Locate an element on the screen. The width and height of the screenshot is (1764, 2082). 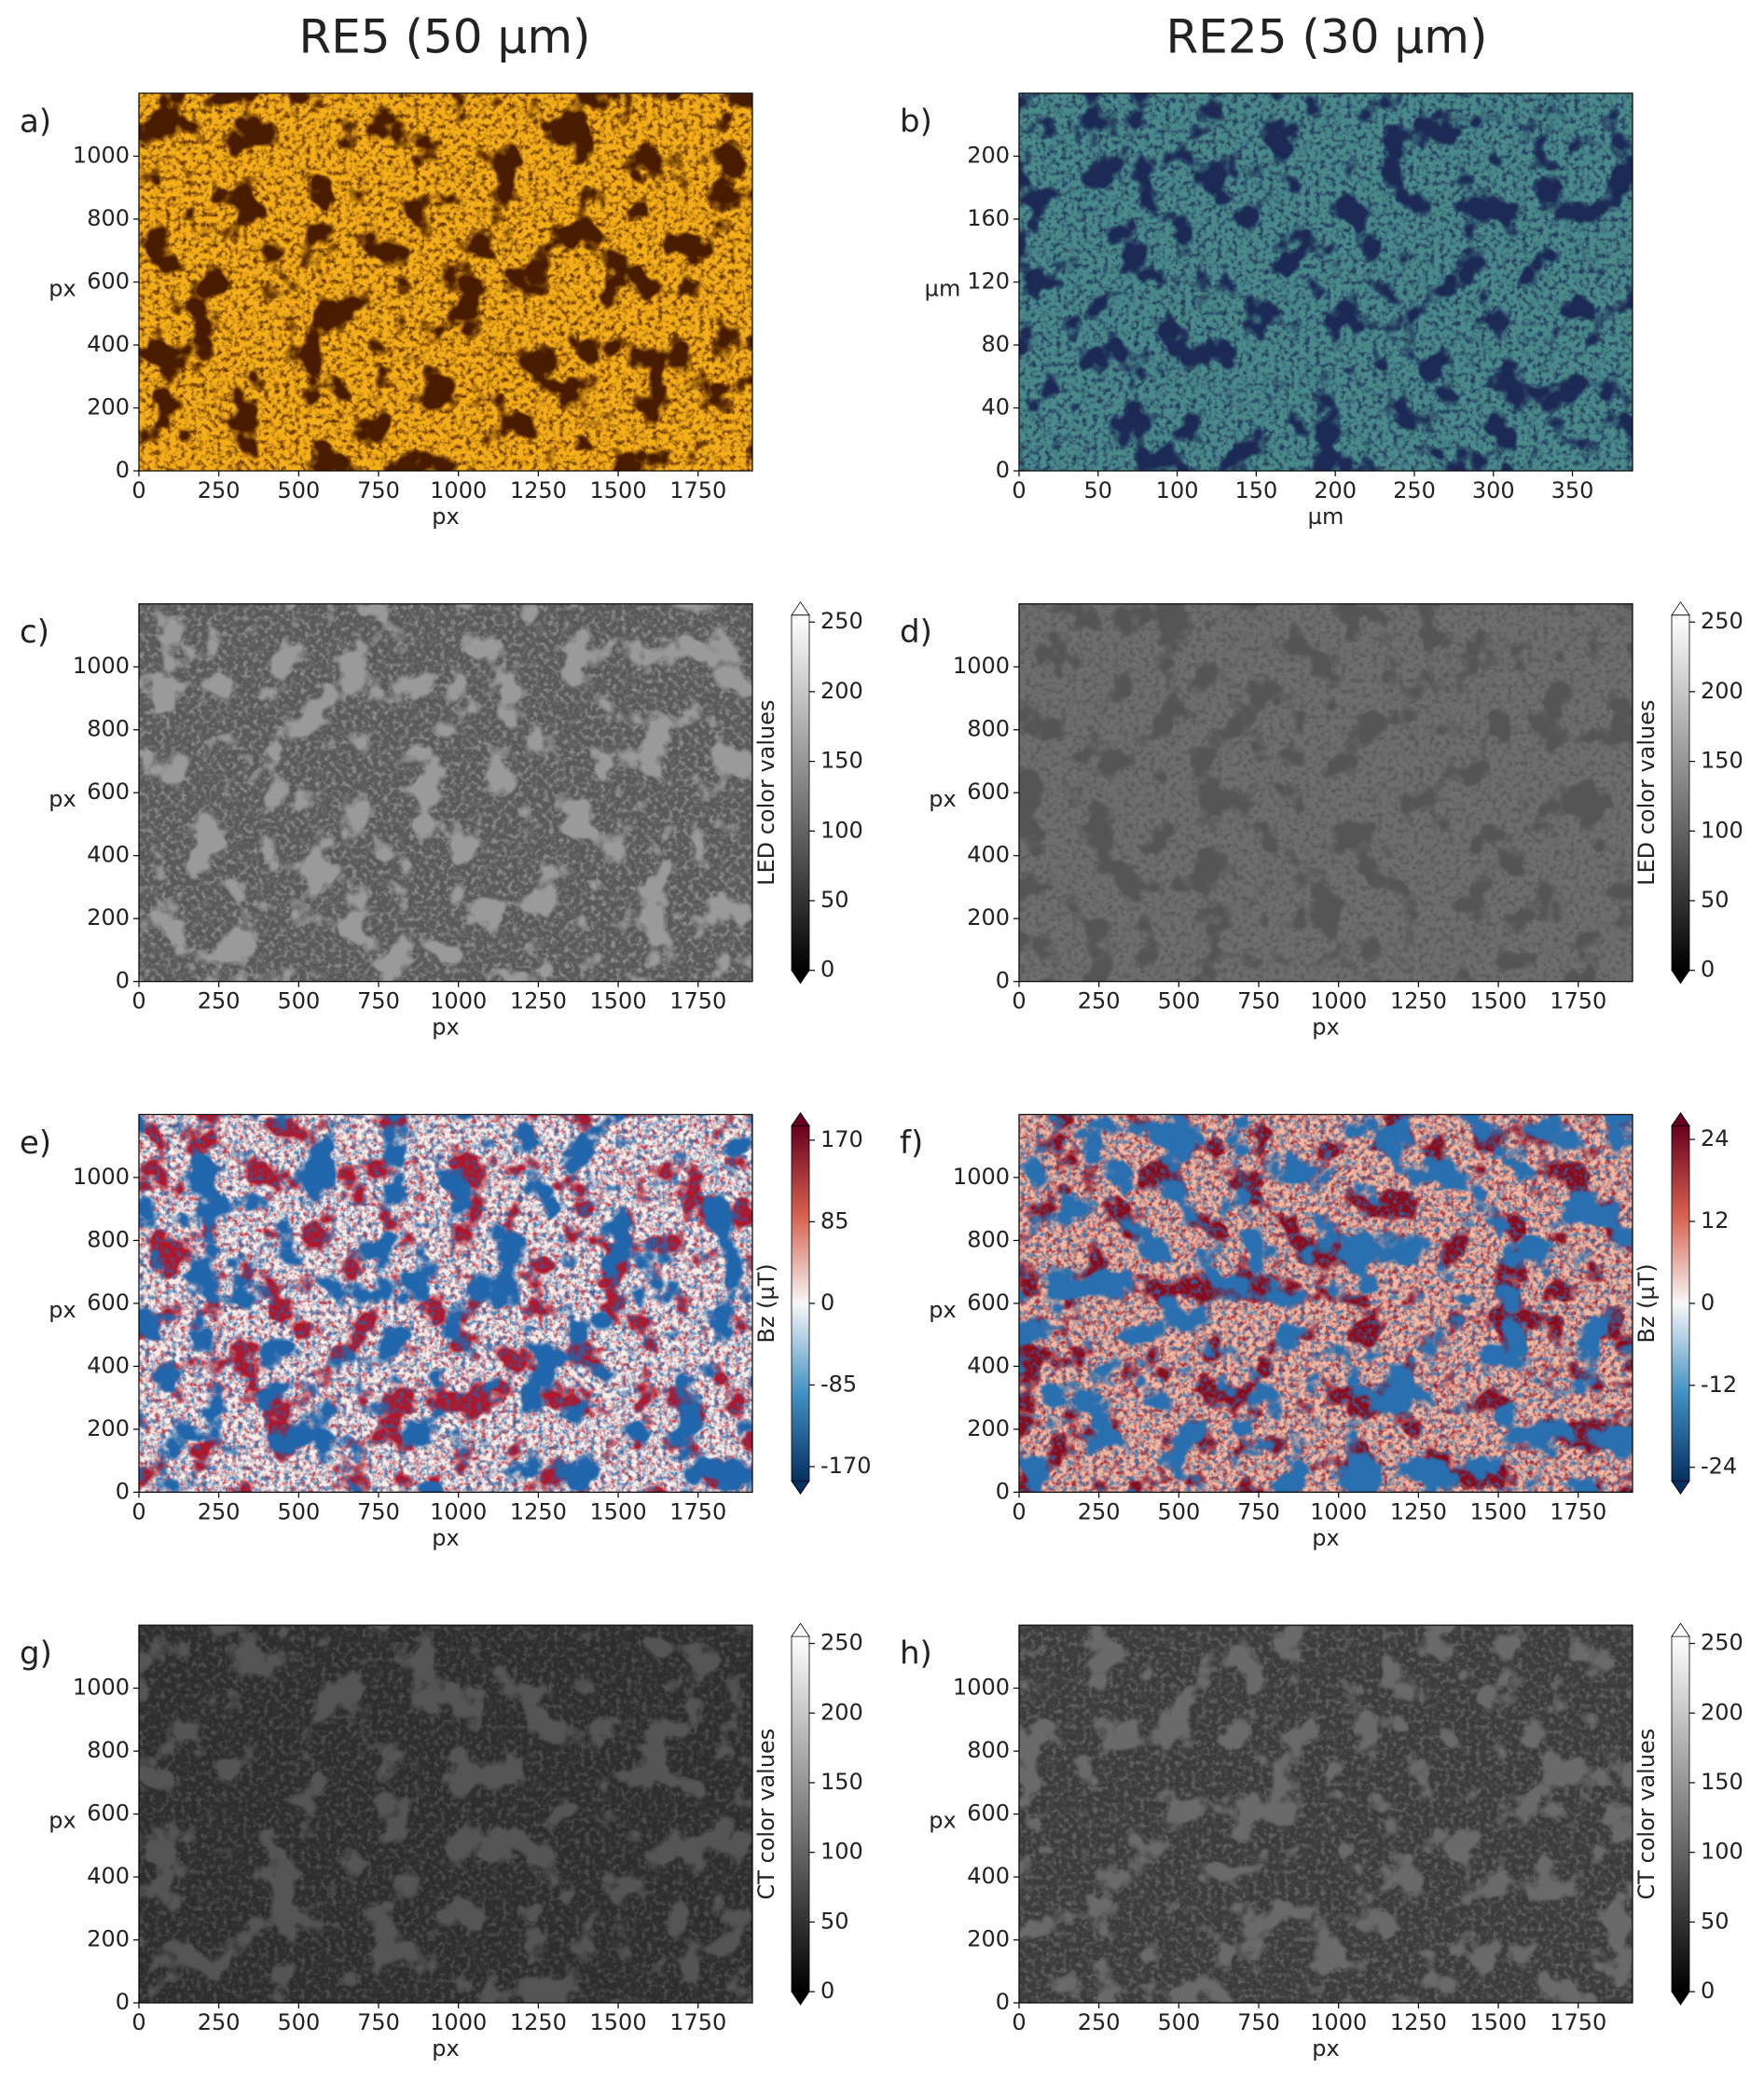
panel-label: d) is located at coordinates (916, 632).